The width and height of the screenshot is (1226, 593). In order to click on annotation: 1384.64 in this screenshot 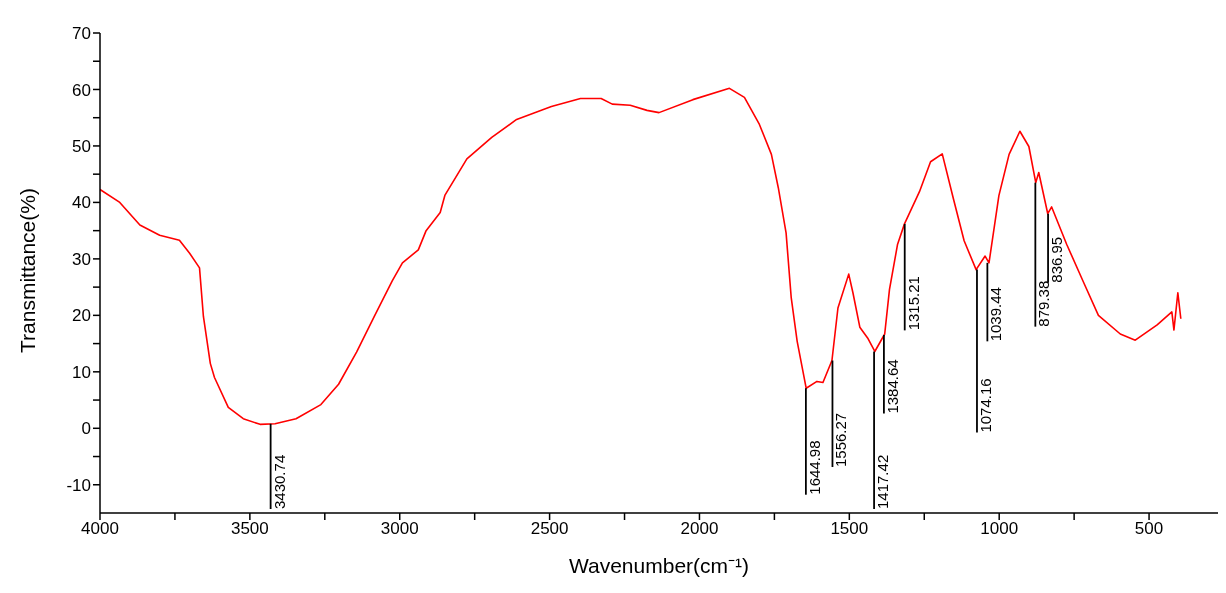, I will do `click(892, 386)`.